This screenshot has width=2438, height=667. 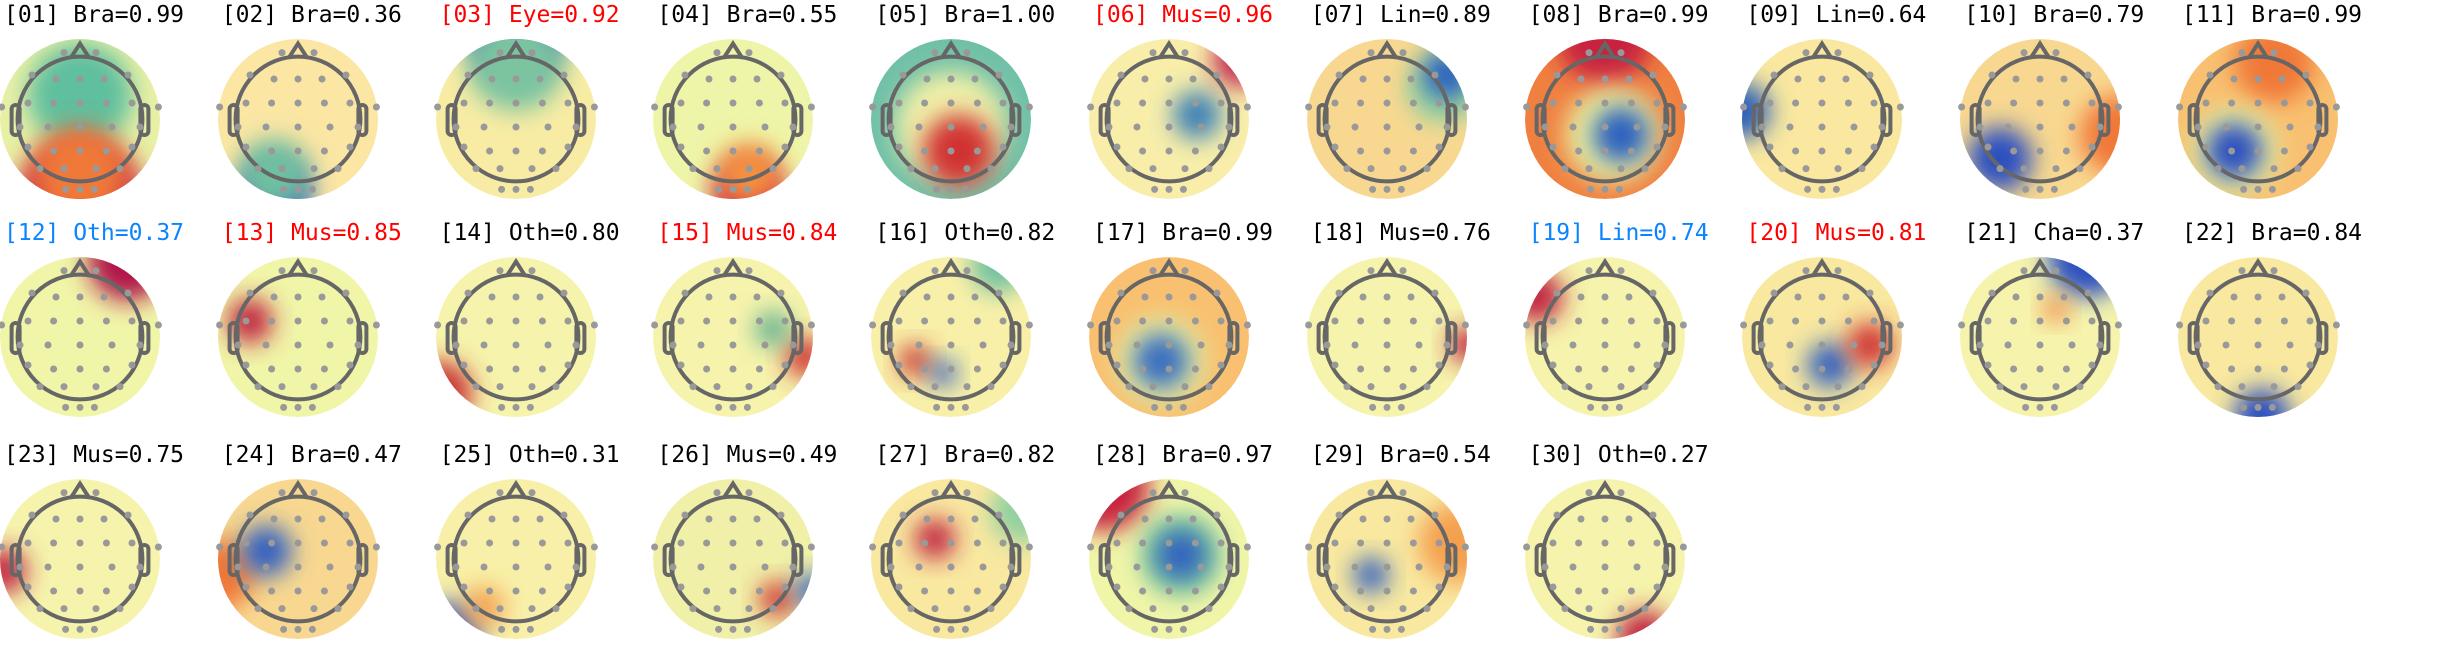 I want to click on component-label: [04] Bra=0.55, so click(x=747, y=15).